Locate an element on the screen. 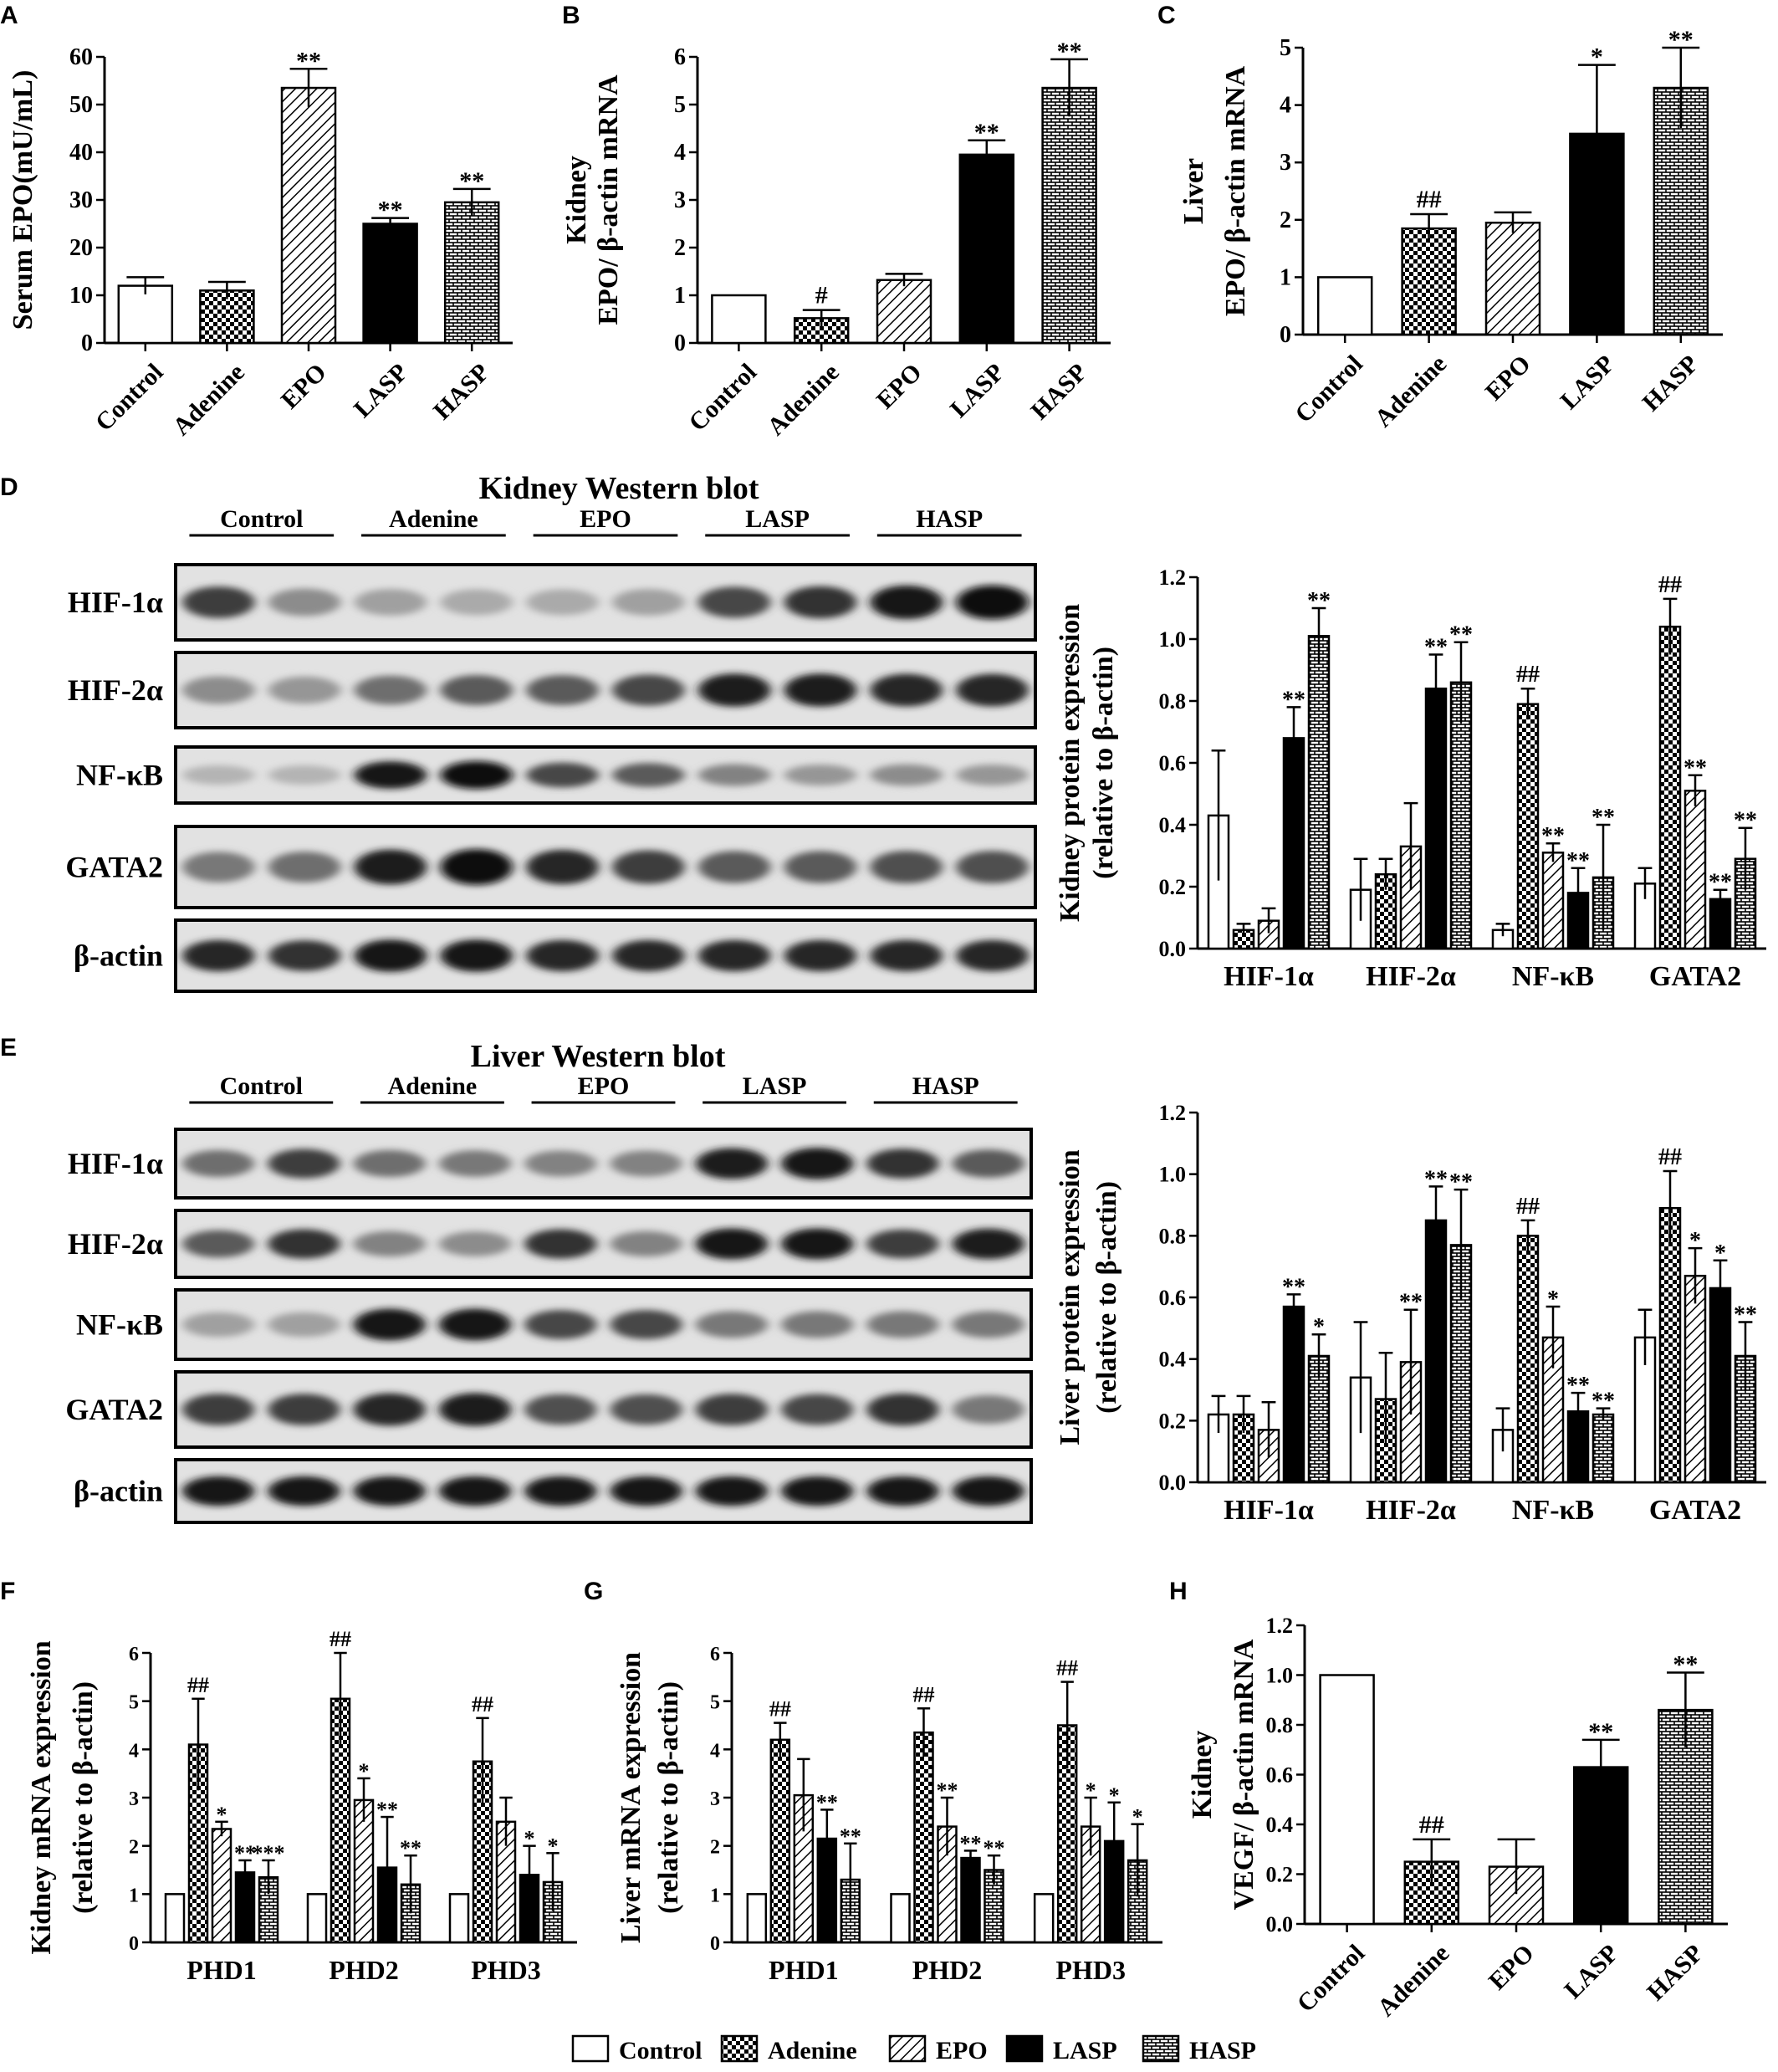  x-tick-label: Adenine is located at coordinates (803, 400).